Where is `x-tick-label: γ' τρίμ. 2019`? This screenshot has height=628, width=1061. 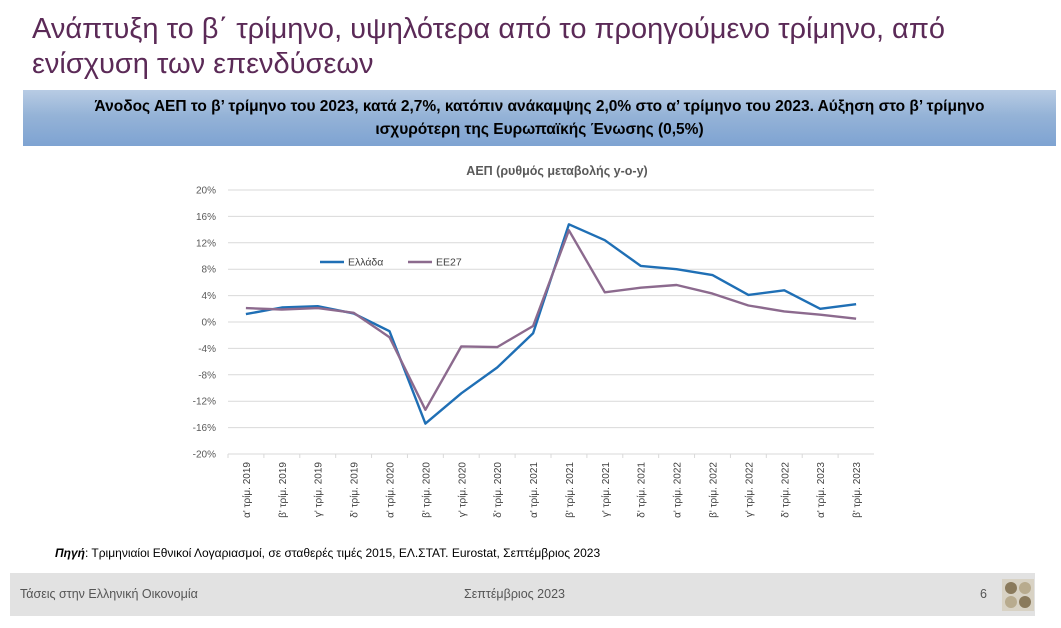 x-tick-label: γ' τρίμ. 2019 is located at coordinates (319, 490).